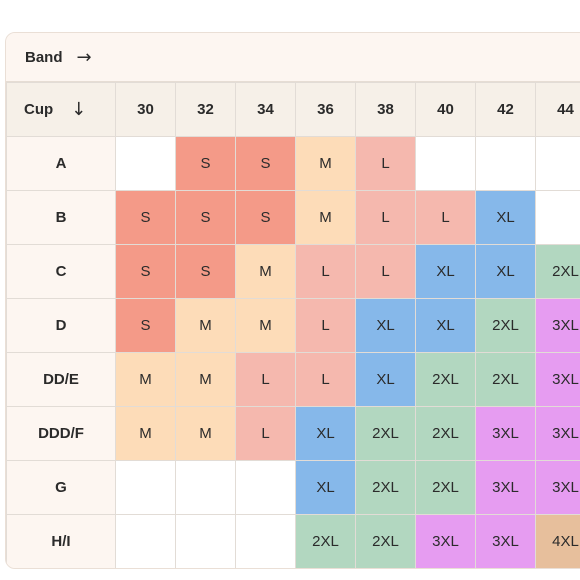 Image resolution: width=580 pixels, height=580 pixels. I want to click on right-arrow-icon: →, so click(84, 57).